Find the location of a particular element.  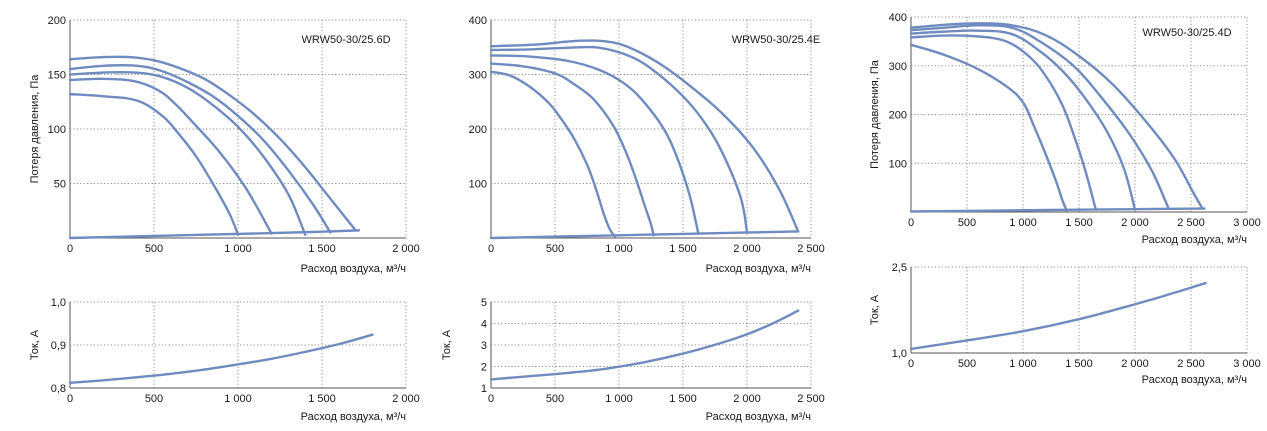

y-tick-label: 0,9 is located at coordinates (58, 346).